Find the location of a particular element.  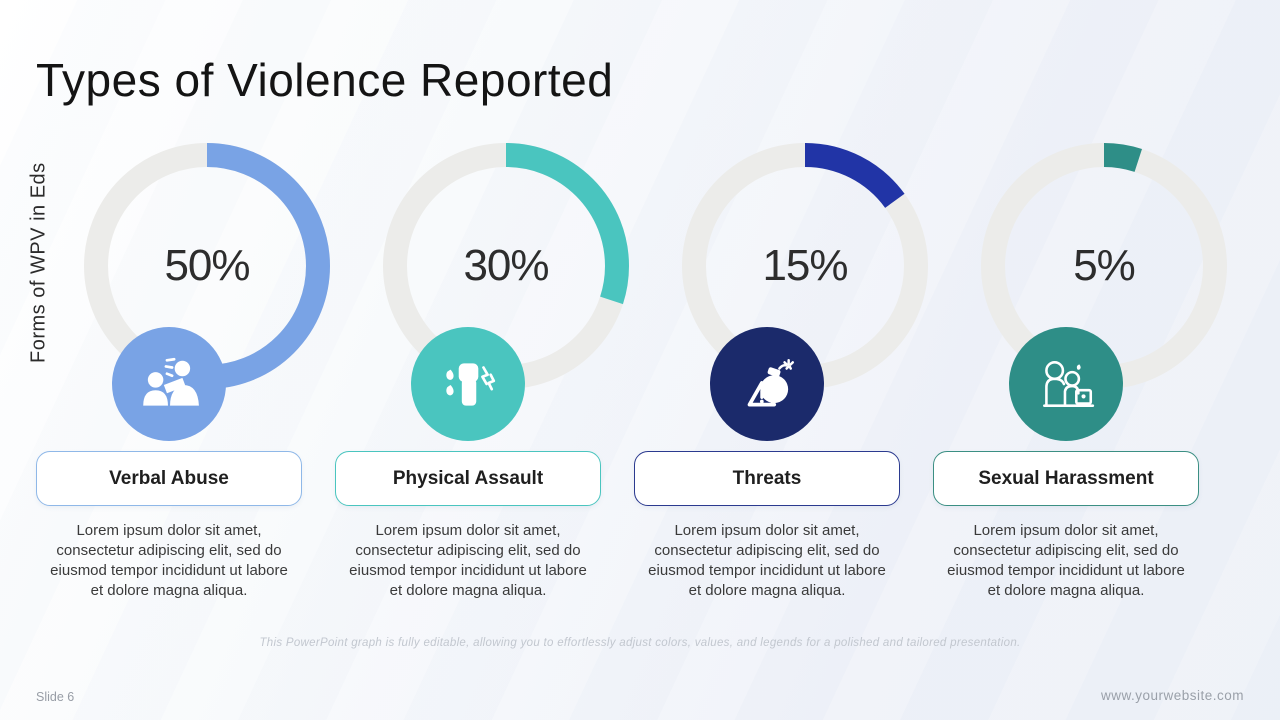

sexual-harassment-icon is located at coordinates (1069, 384).